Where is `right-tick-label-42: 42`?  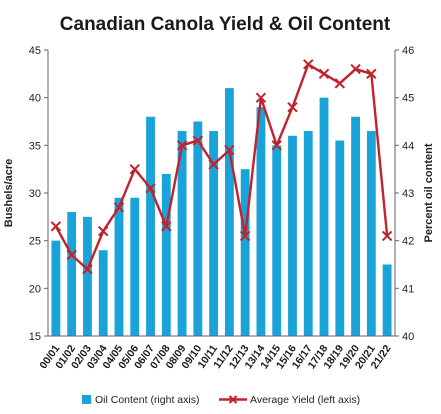 right-tick-label-42: 42 is located at coordinates (408, 242).